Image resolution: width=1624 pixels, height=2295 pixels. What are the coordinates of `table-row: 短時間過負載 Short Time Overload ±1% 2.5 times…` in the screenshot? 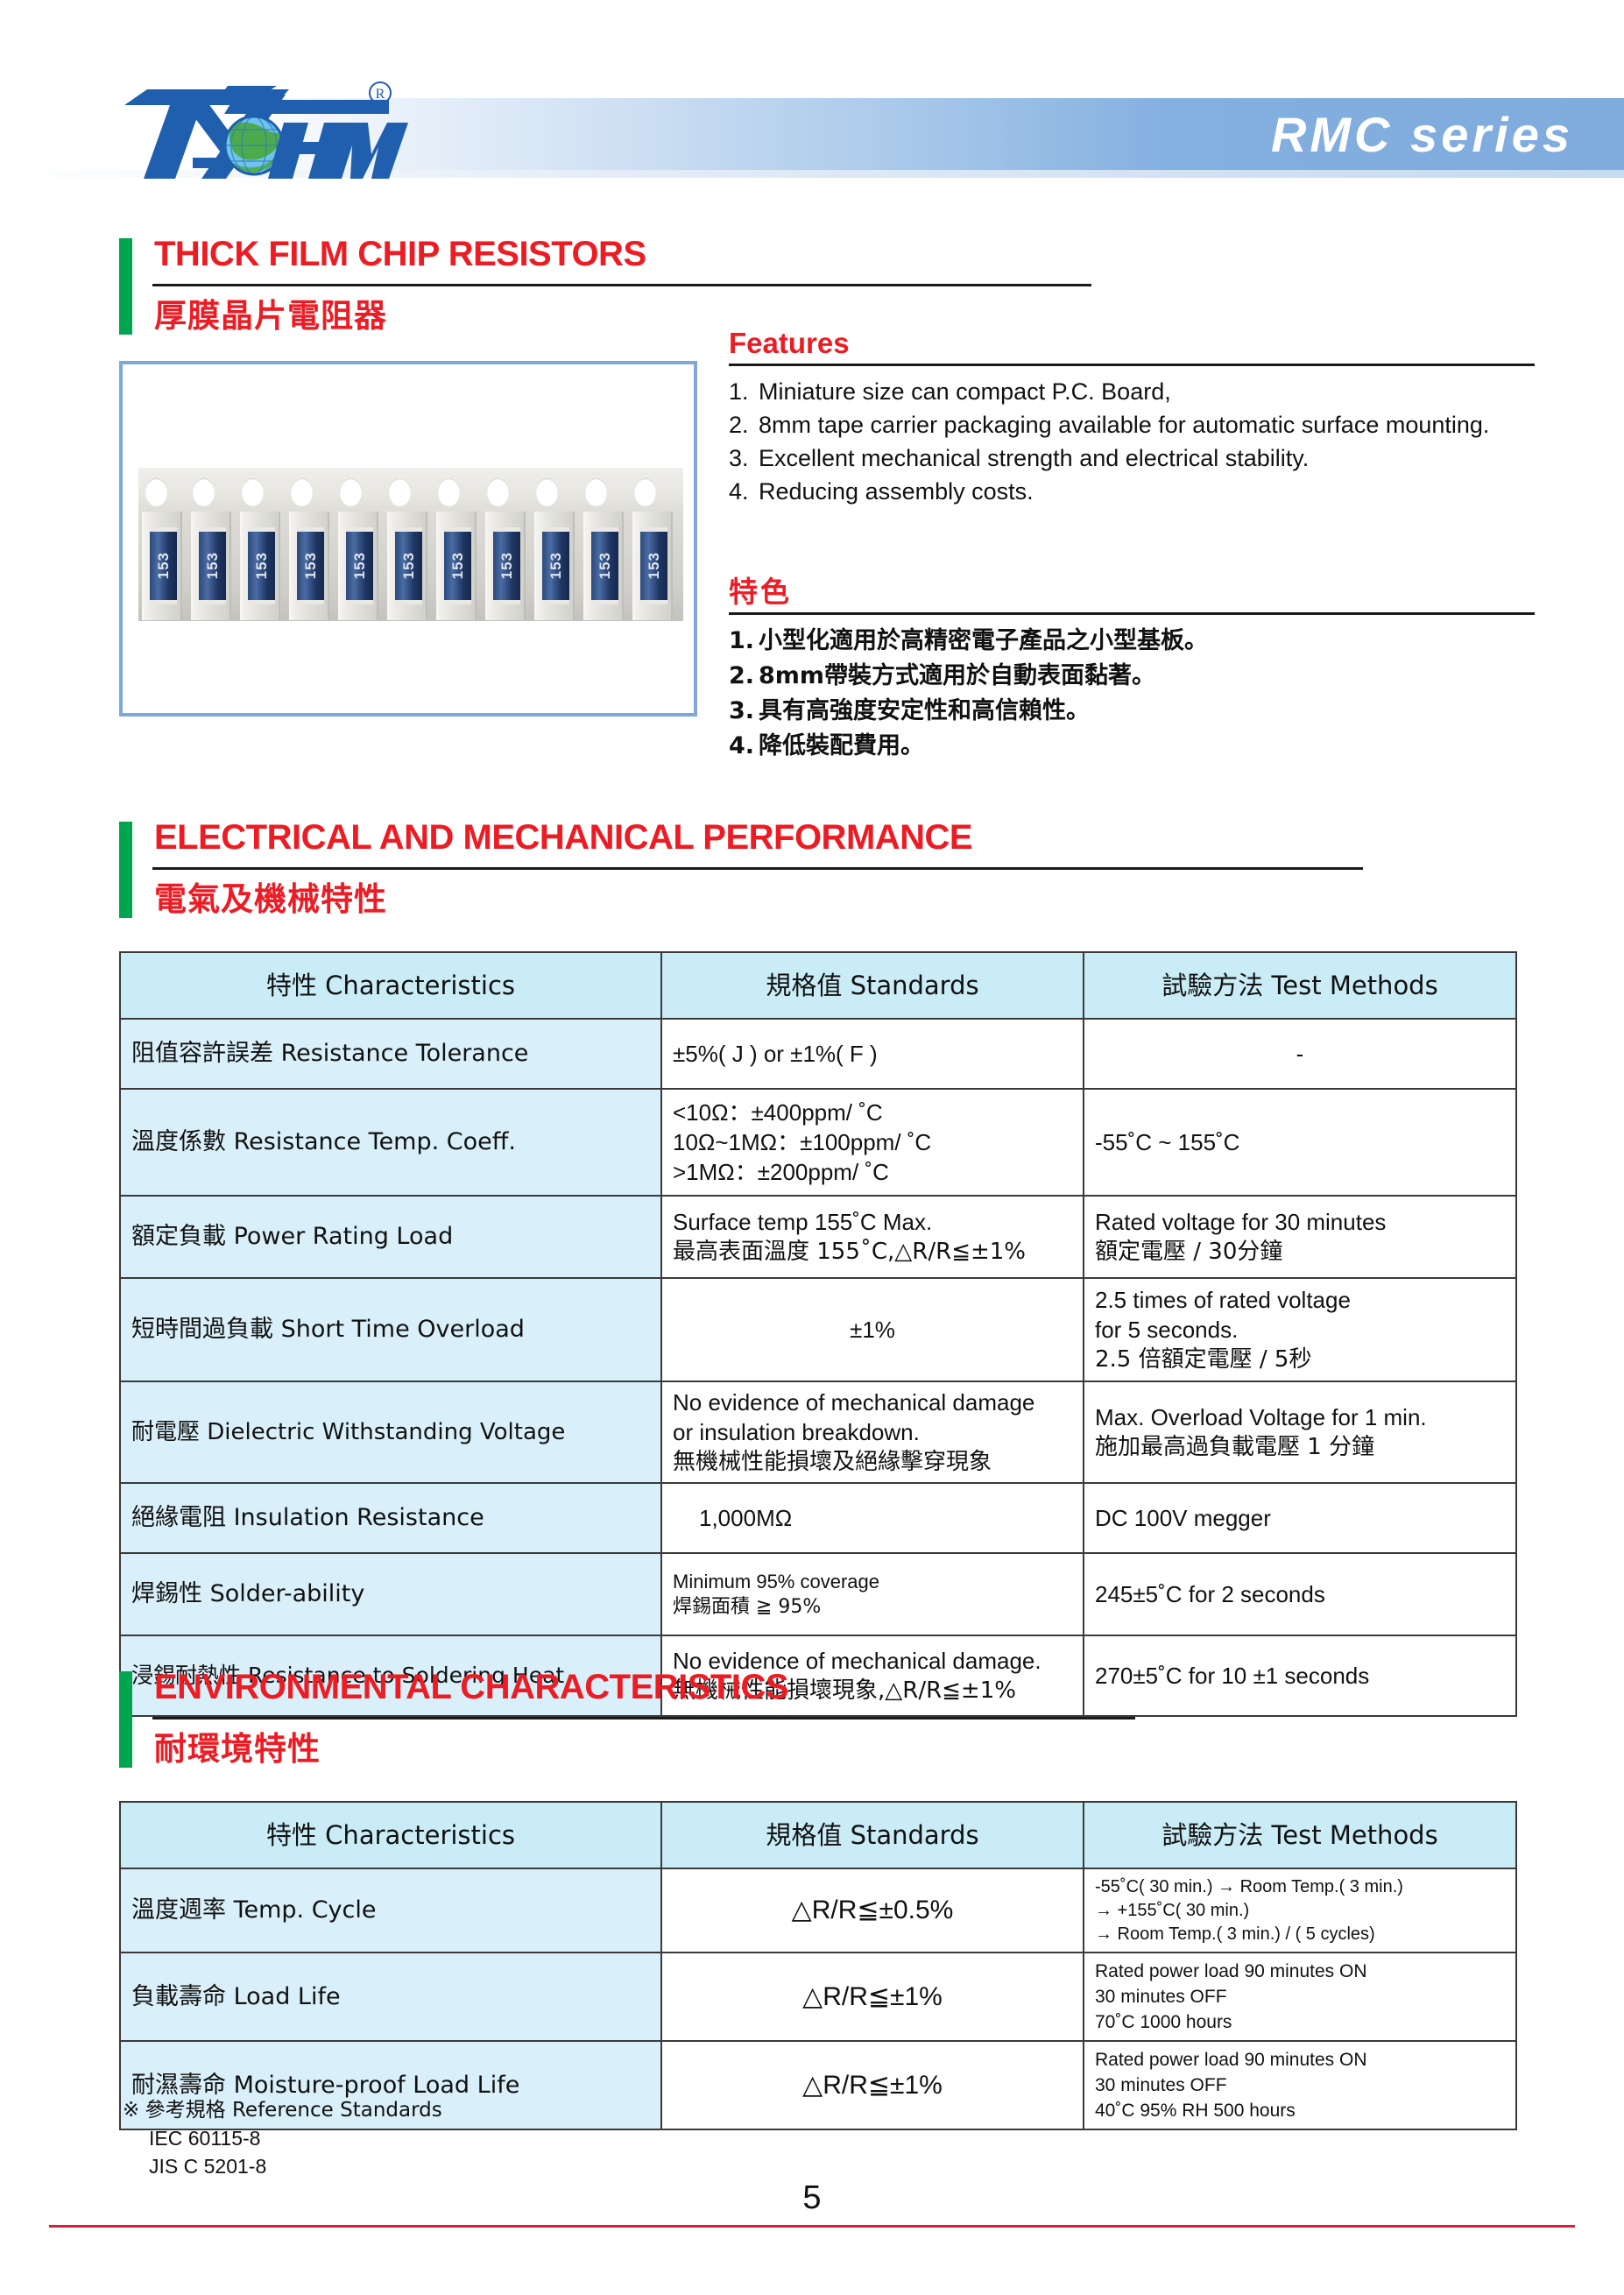 It's located at (818, 1329).